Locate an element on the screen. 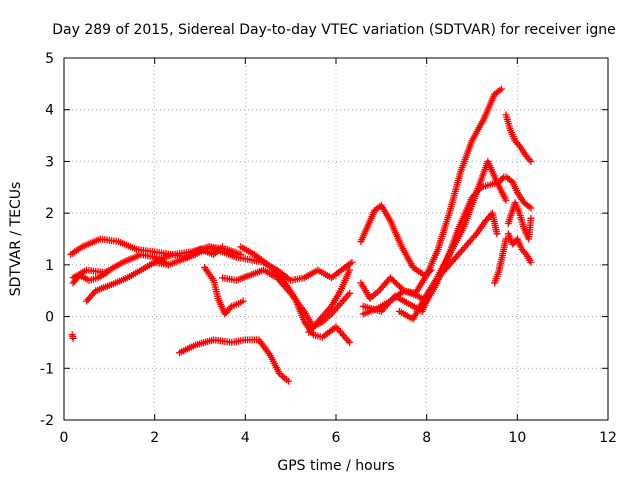  x-tick-label: 6 is located at coordinates (336, 438).